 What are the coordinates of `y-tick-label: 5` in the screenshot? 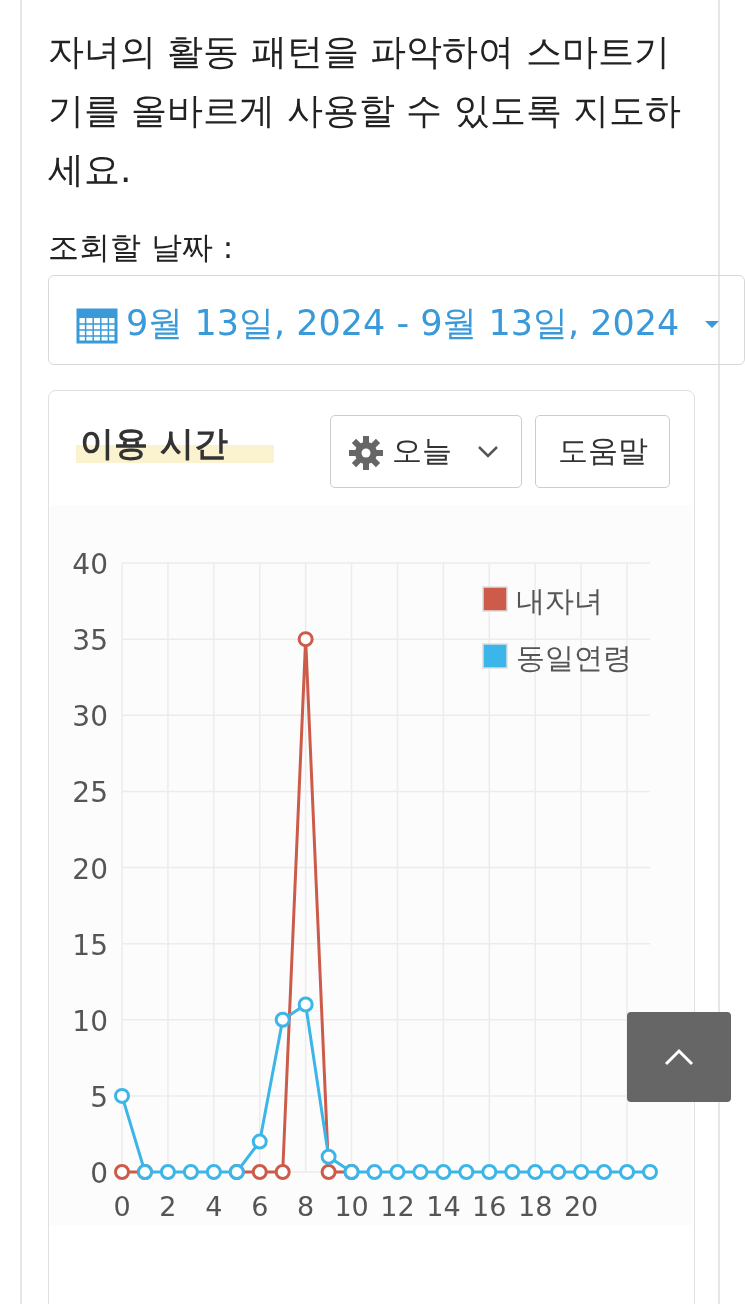 It's located at (99, 1097).